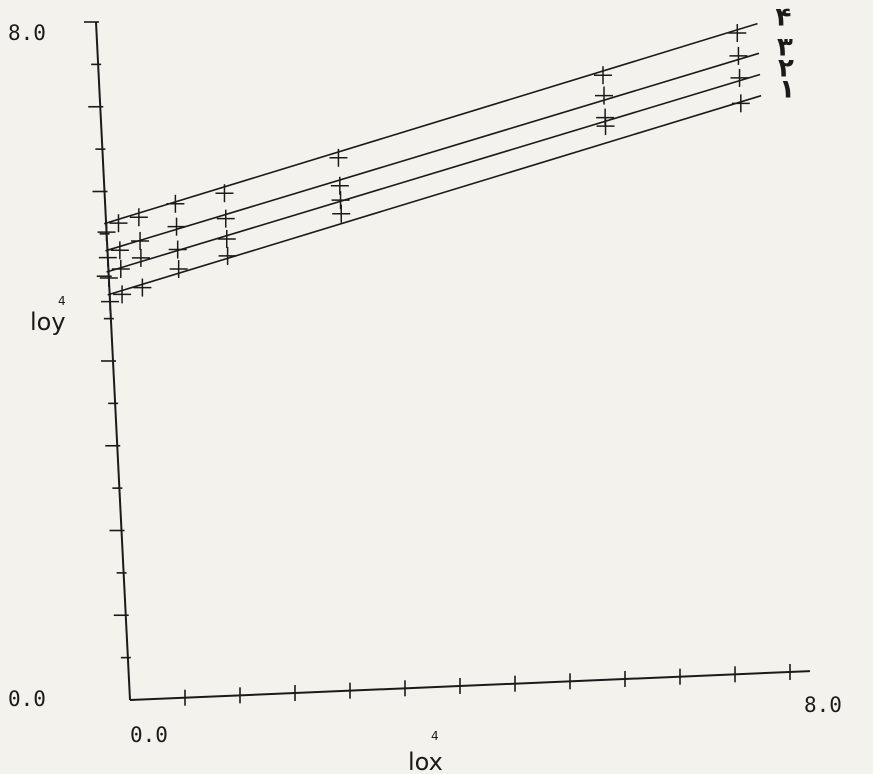 This screenshot has height=774, width=873. What do you see at coordinates (470, 685) in the screenshot?
I see `x-axis-line` at bounding box center [470, 685].